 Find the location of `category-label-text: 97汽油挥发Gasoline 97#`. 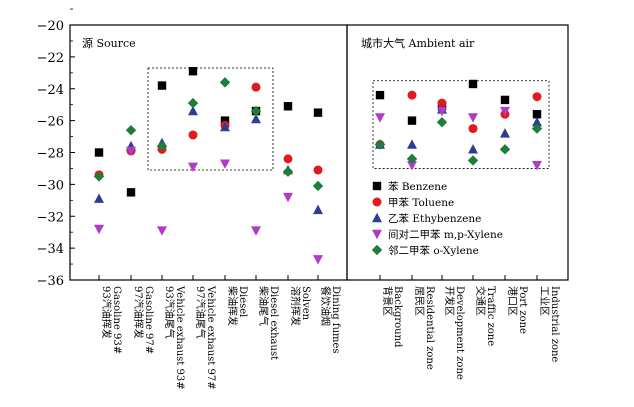

category-label-text: 97汽油挥发Gasoline 97# is located at coordinates (143, 320).